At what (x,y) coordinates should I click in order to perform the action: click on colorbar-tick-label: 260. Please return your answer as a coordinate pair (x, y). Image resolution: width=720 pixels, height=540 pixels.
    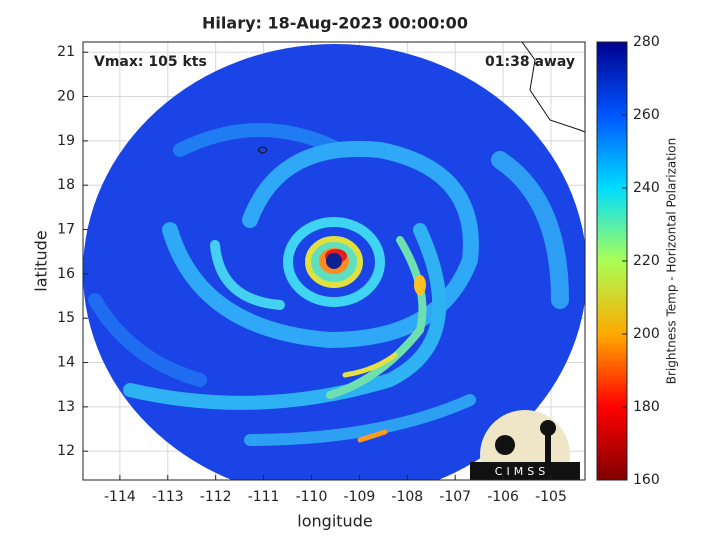
    Looking at the image, I should click on (646, 115).